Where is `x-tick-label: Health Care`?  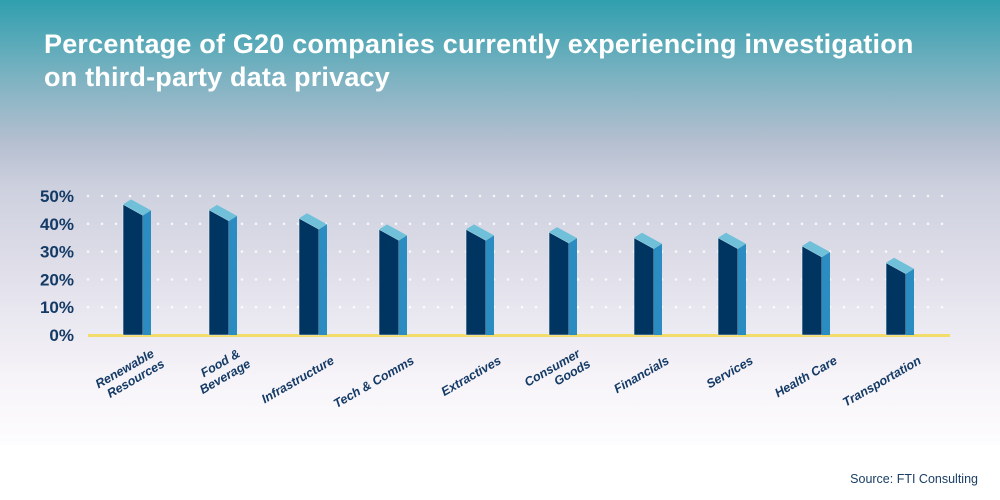
x-tick-label: Health Care is located at coordinates (805, 376).